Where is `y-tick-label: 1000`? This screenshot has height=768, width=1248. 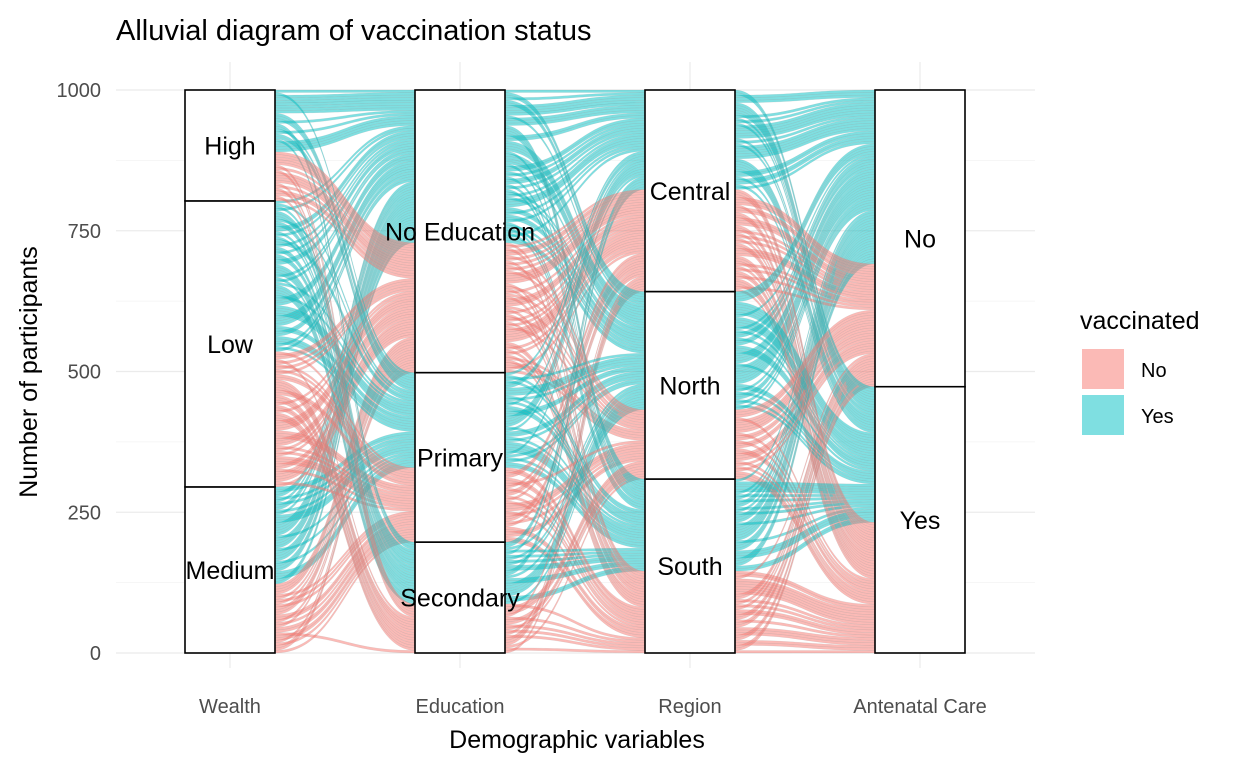
y-tick-label: 1000 is located at coordinates (79, 91).